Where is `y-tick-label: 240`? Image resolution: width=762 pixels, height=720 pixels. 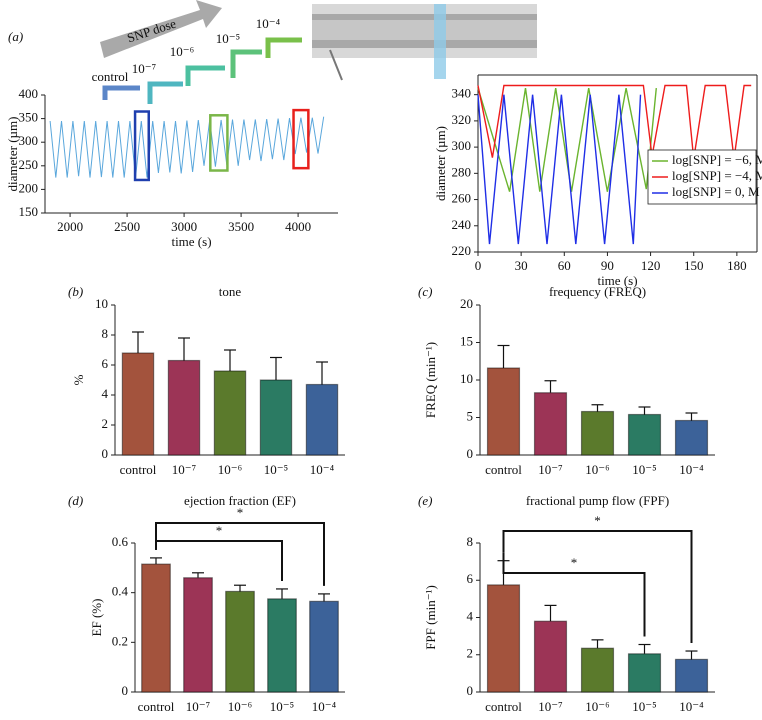
y-tick-label: 240 is located at coordinates (462, 224).